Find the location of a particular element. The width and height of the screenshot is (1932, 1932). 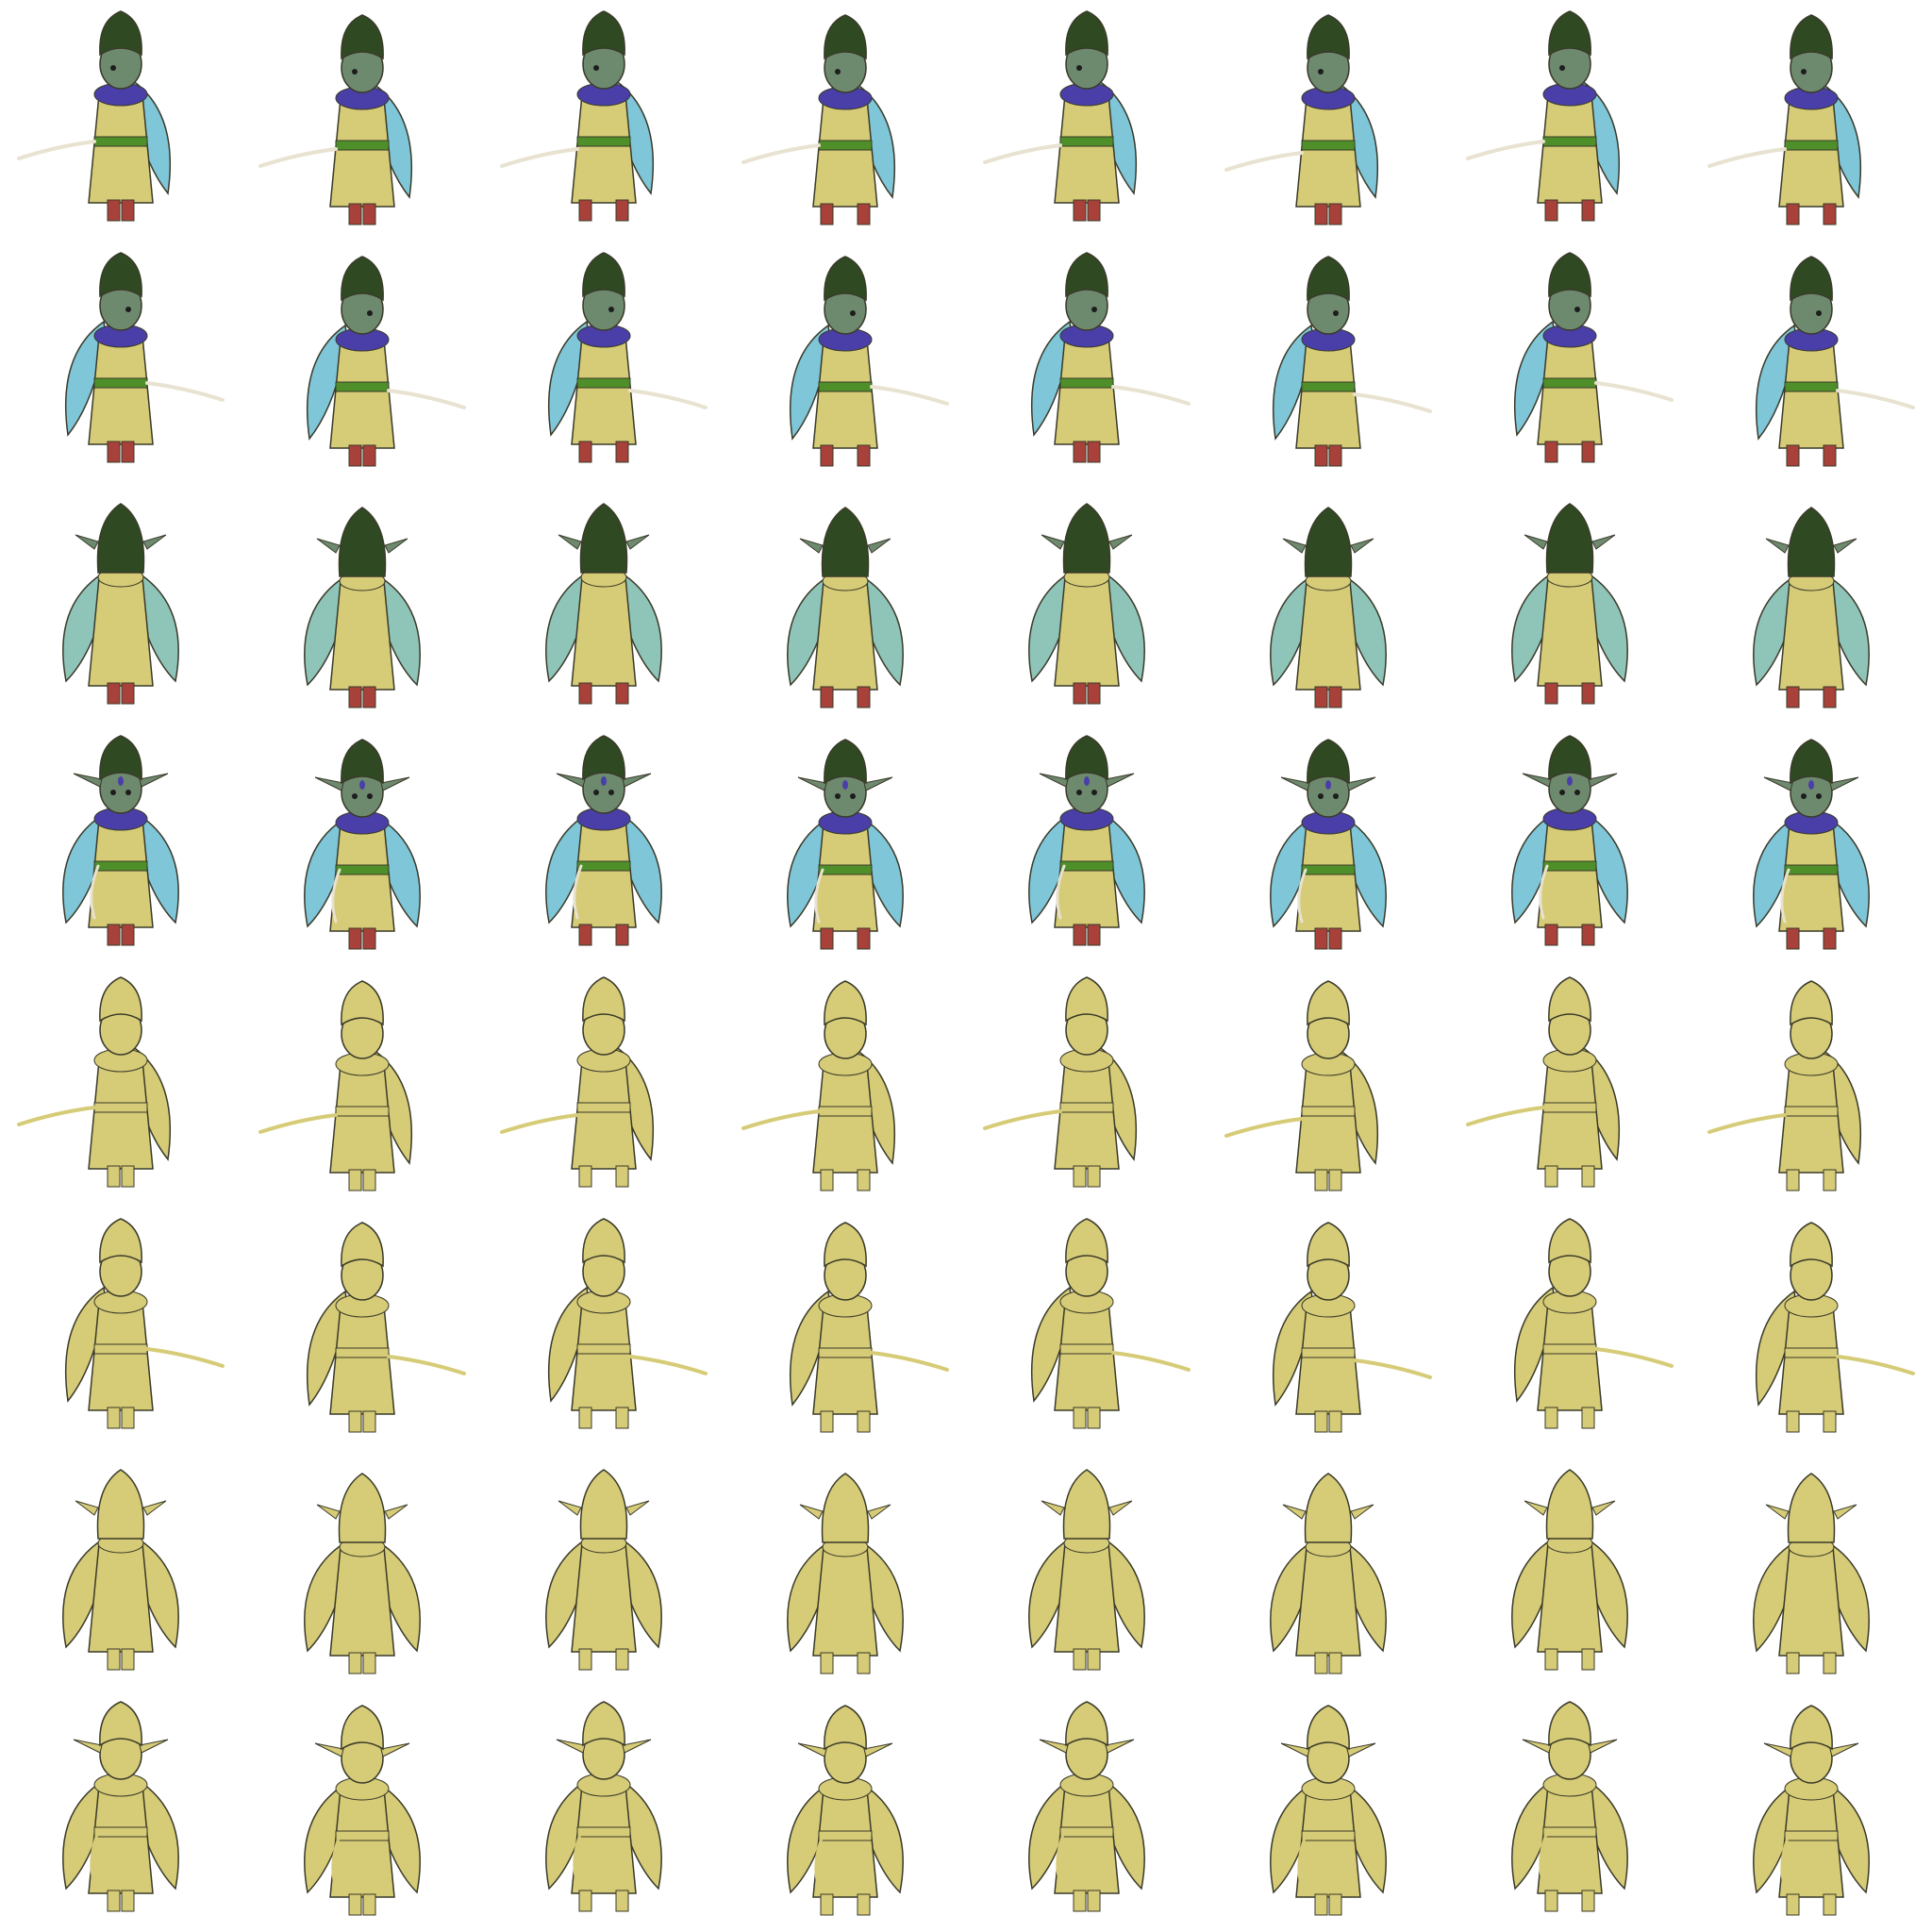

sprite-row-back-attack is located at coordinates (966, 1569).